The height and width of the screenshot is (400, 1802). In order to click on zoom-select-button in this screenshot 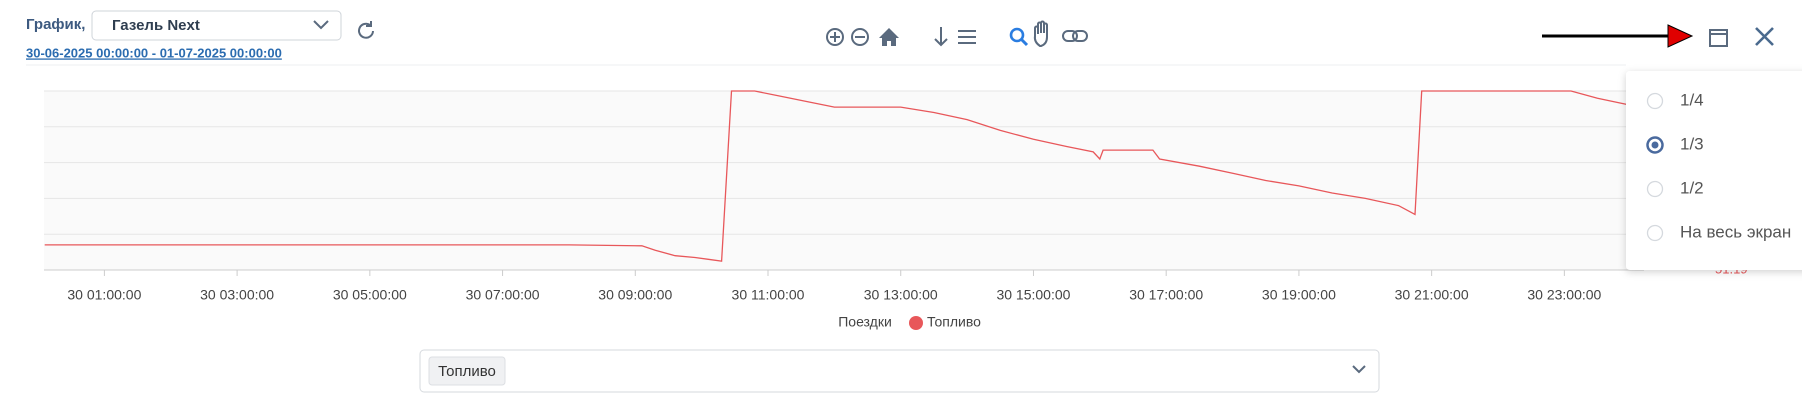, I will do `click(1019, 37)`.